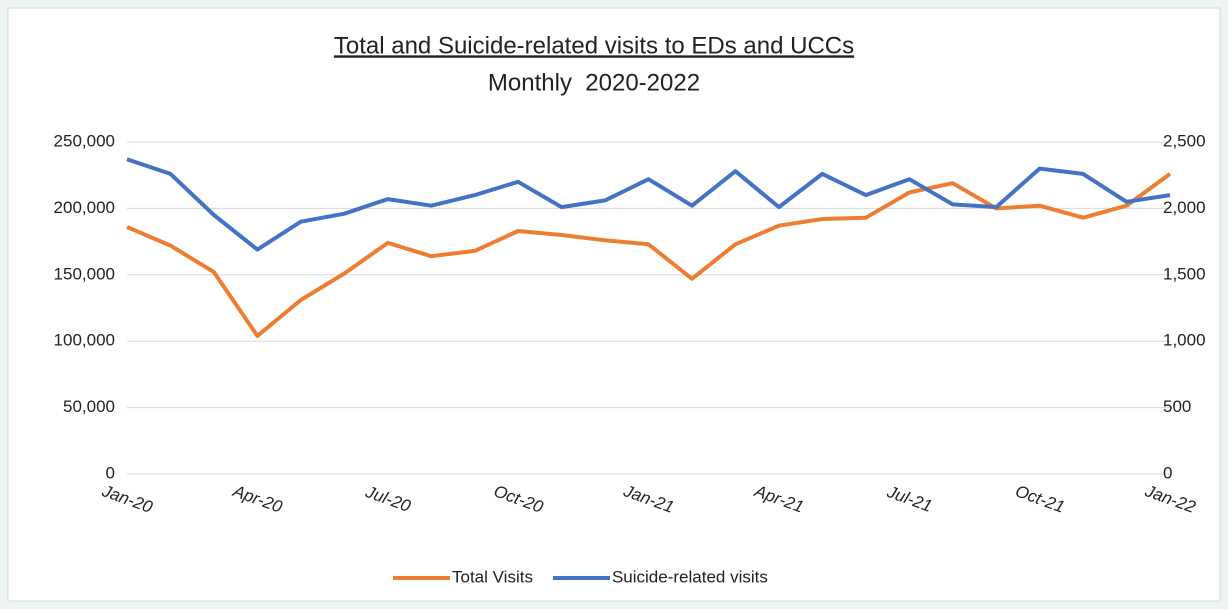 Image resolution: width=1228 pixels, height=609 pixels. I want to click on series-line, so click(648, 204).